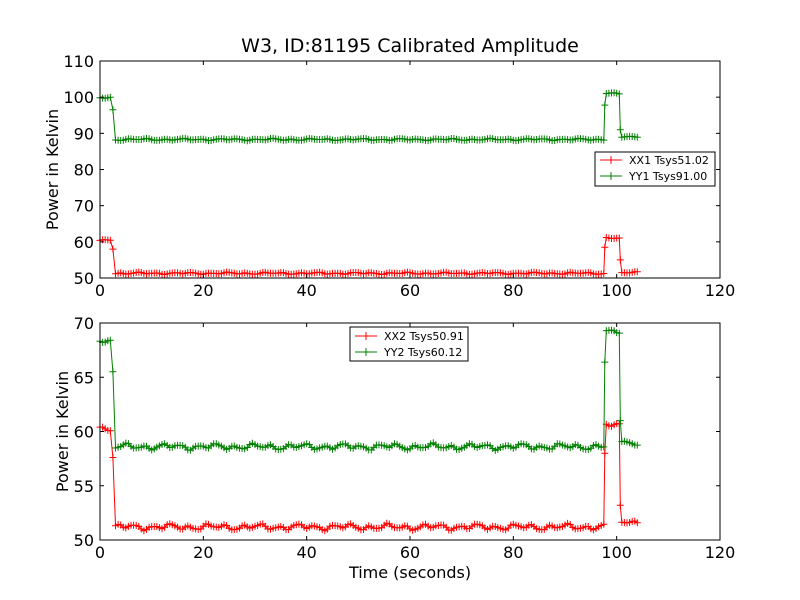 This screenshot has width=800, height=600. What do you see at coordinates (78, 61) in the screenshot?
I see `top-ytick-label: 110` at bounding box center [78, 61].